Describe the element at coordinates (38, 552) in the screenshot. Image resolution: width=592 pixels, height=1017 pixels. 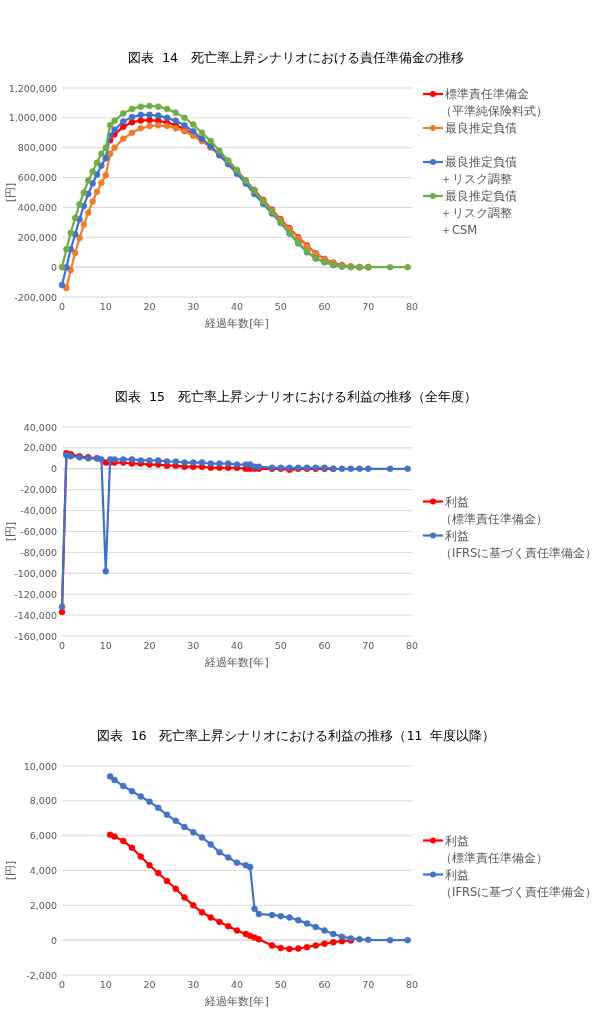
I see `y-tick-label: -80,000` at that location.